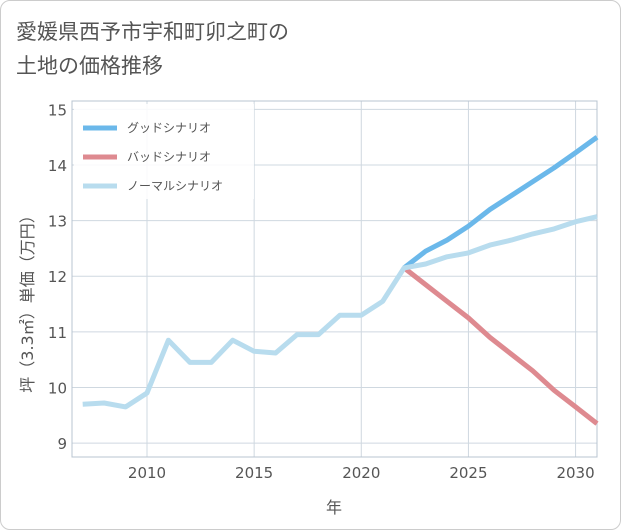 This screenshot has width=621, height=530. What do you see at coordinates (57, 388) in the screenshot?
I see `y-tick-label: 10` at bounding box center [57, 388].